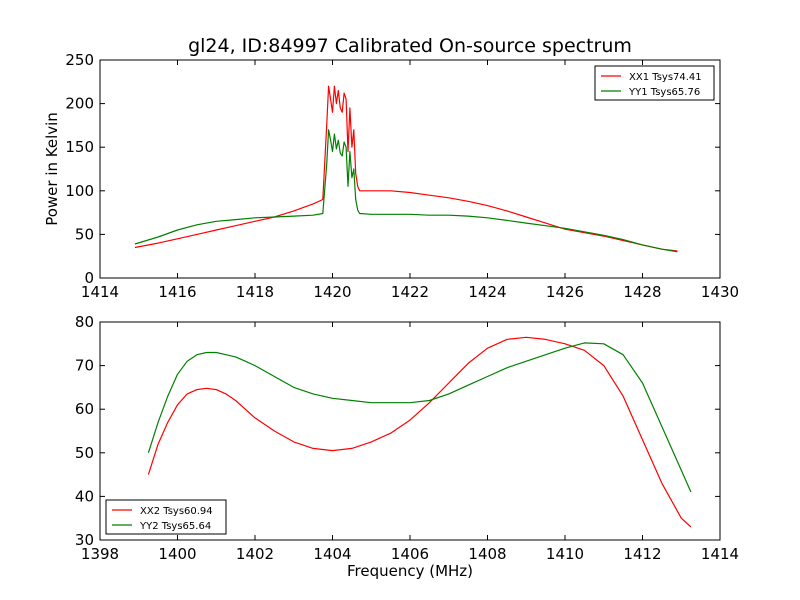 This screenshot has width=800, height=600. What do you see at coordinates (255, 554) in the screenshot?
I see `x-tick-label: 1402` at bounding box center [255, 554].